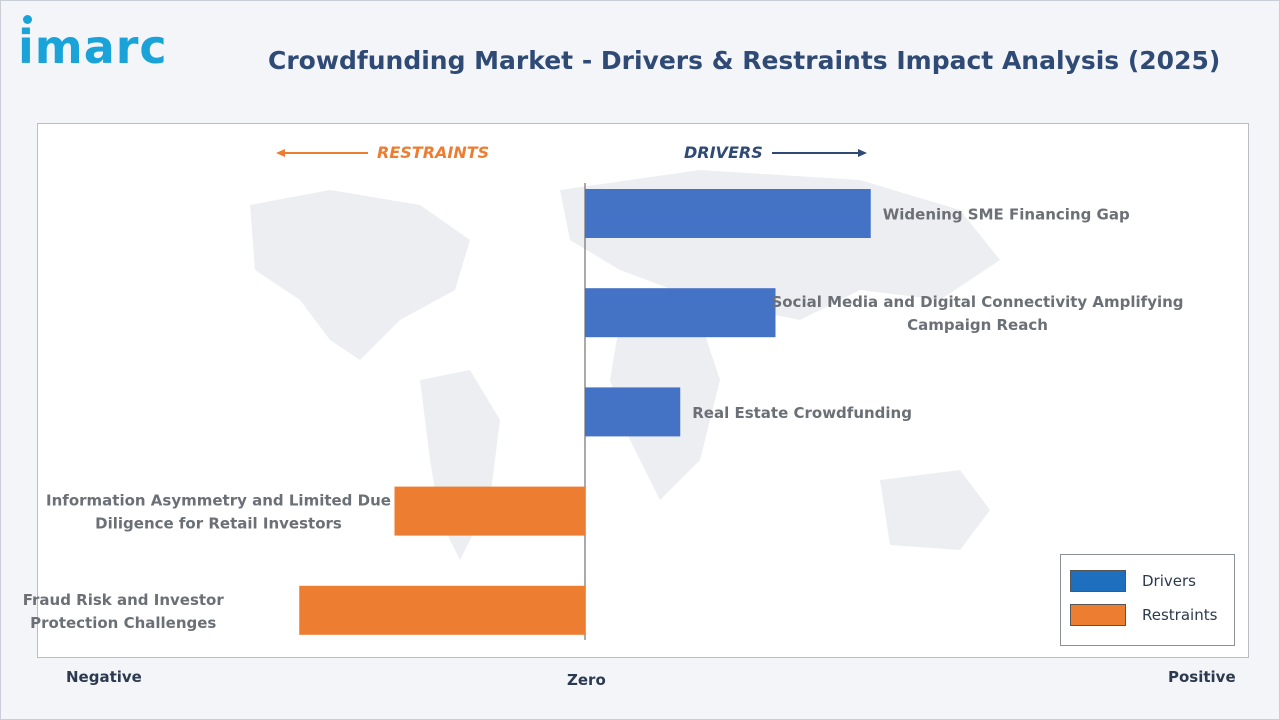 Image resolution: width=1280 pixels, height=720 pixels. I want to click on bar-label-1-line-1: Widening SME Financing Gap, so click(1006, 215).